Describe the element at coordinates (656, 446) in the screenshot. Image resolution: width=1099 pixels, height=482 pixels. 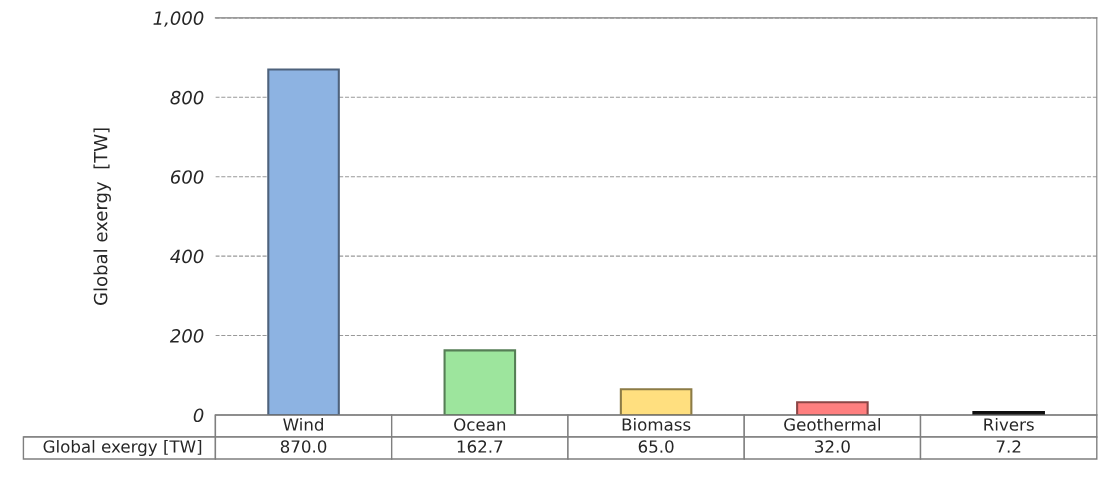
I see `data-label: 65.0` at that location.